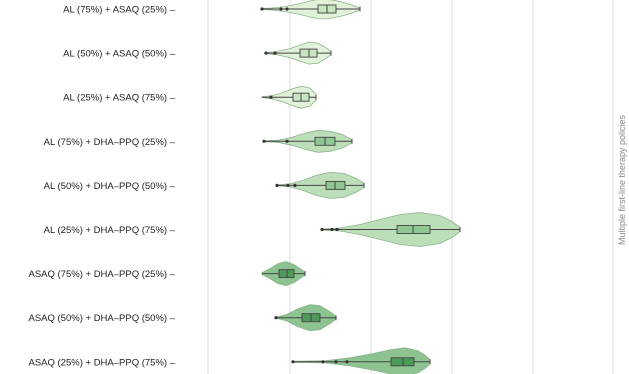  What do you see at coordinates (110, 230) in the screenshot?
I see `category-label: AL (25%) + DHA–PPQ (75%) –` at bounding box center [110, 230].